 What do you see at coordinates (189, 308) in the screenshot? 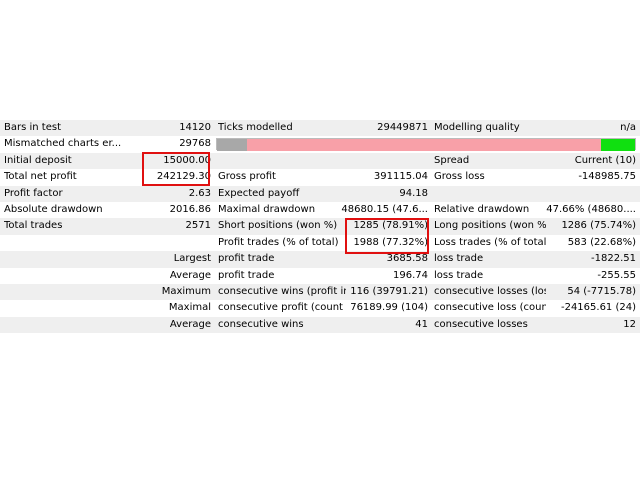
I see `row-value: Maximal` at bounding box center [189, 308].